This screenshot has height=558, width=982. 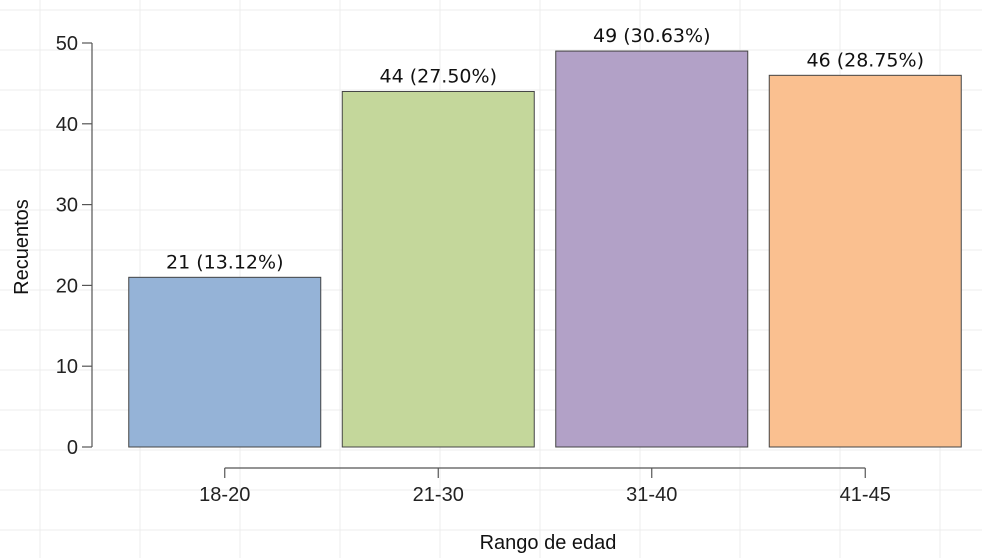 I want to click on data-label: 44 (27.50%), so click(x=439, y=76).